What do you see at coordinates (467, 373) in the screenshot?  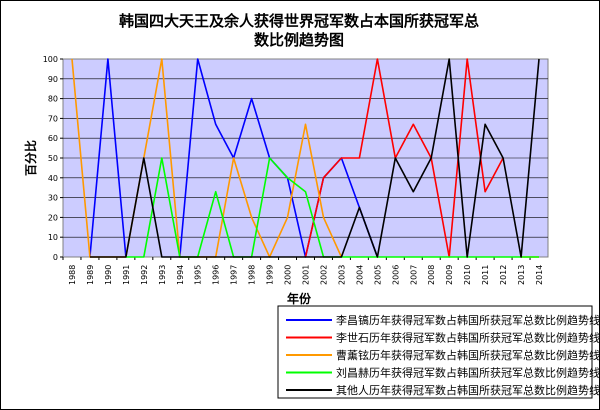 I see `legend-label-3: 刘昌赫历年获得冠军数占韩国所获冠军总数比例趋势线` at bounding box center [467, 373].